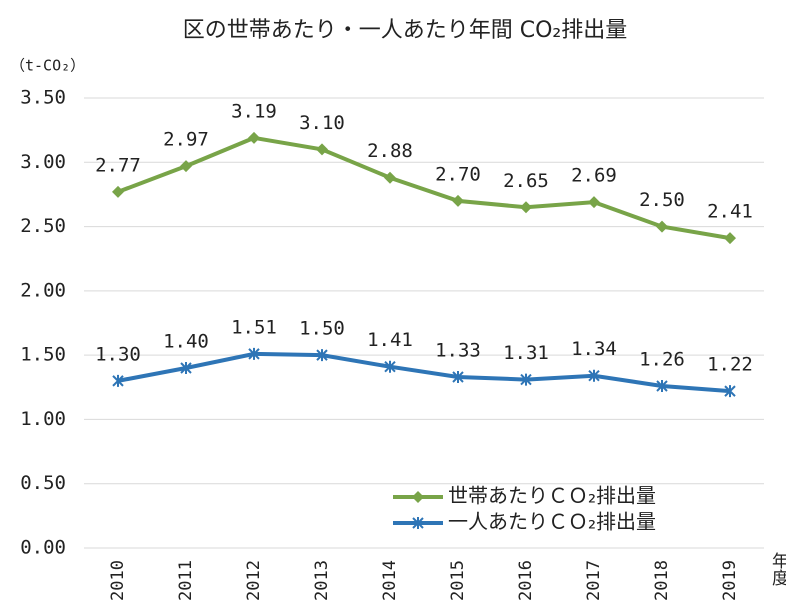  Describe the element at coordinates (43, 226) in the screenshot. I see `y-tick-label: 2.50` at that location.